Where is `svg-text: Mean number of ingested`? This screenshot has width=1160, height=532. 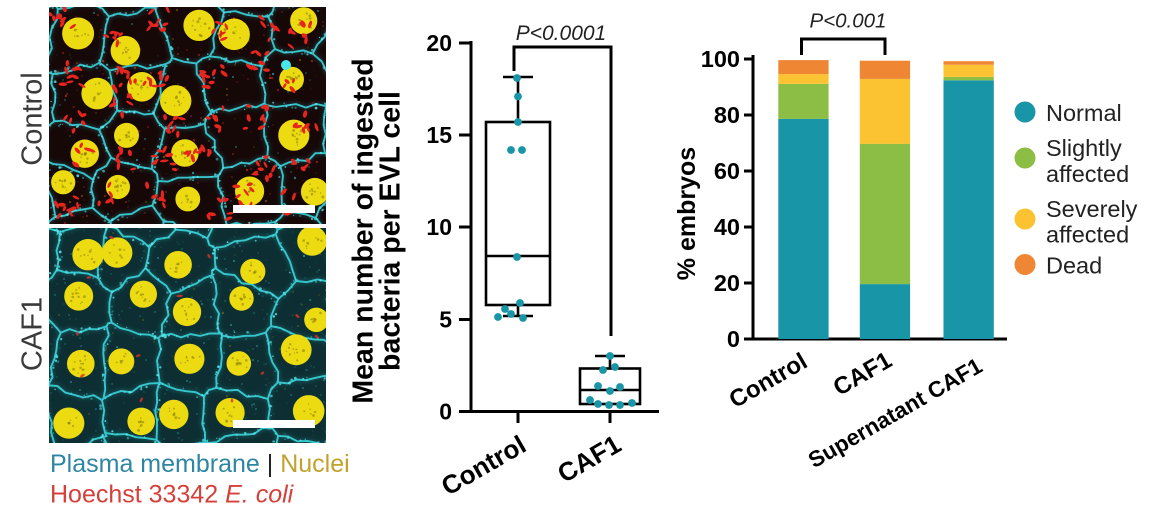 svg-text: Mean number of ingested is located at coordinates (364, 230).